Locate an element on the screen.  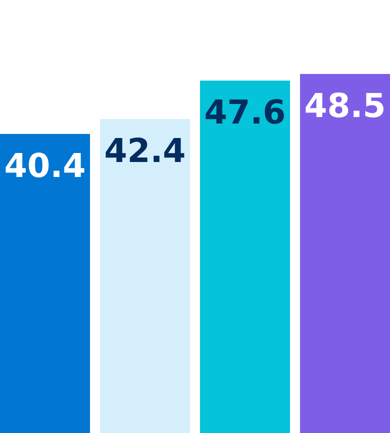
data-label: 48.5 is located at coordinates (345, 105).